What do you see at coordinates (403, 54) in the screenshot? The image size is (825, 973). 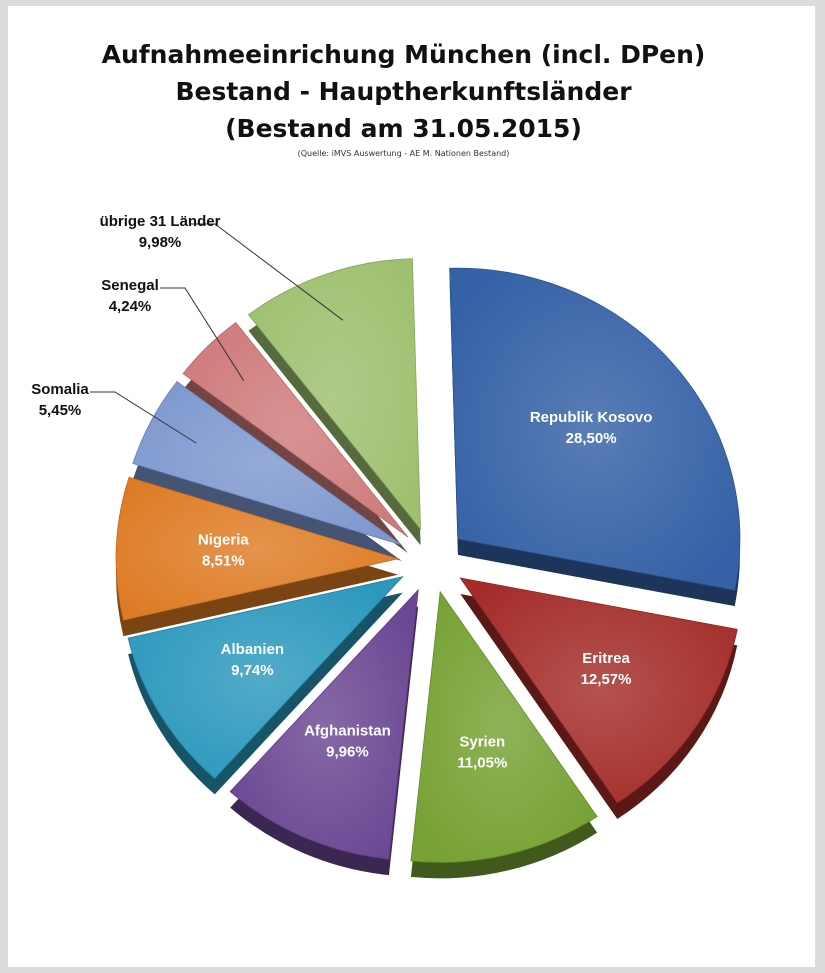 I see `chart-title-line-1: Aufnahmeeinrichung München (incl. DPen)` at bounding box center [403, 54].